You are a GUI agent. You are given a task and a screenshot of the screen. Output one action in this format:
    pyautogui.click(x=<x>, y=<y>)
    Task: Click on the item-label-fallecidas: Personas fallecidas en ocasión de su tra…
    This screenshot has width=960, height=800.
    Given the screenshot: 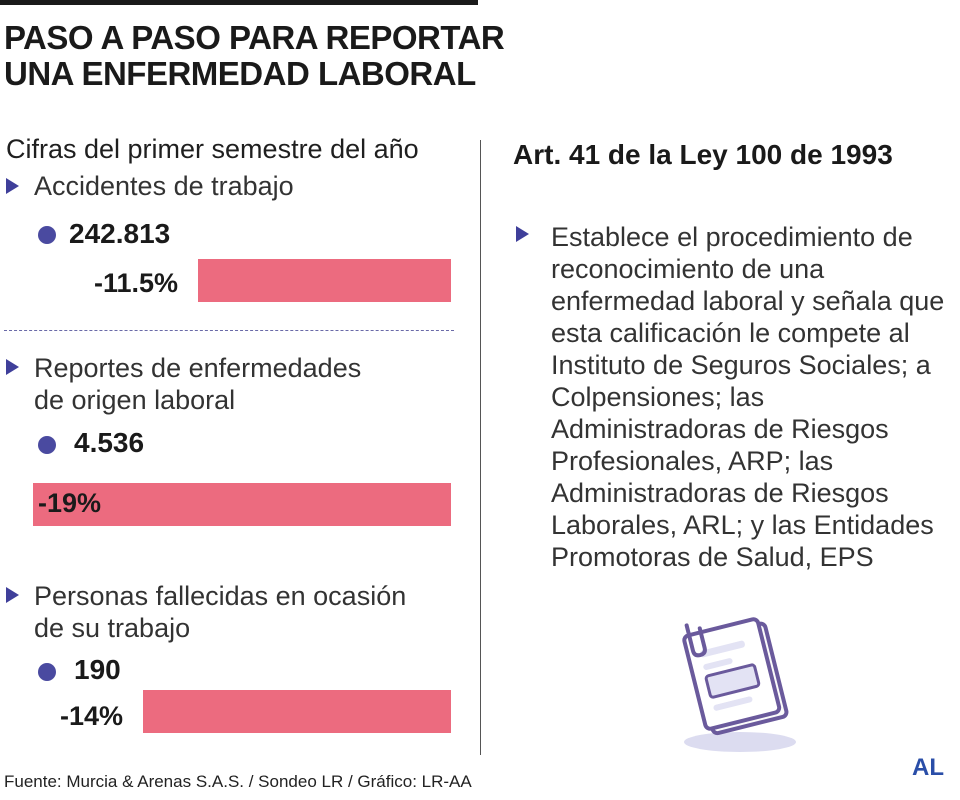 What is the action you would take?
    pyautogui.click(x=220, y=612)
    